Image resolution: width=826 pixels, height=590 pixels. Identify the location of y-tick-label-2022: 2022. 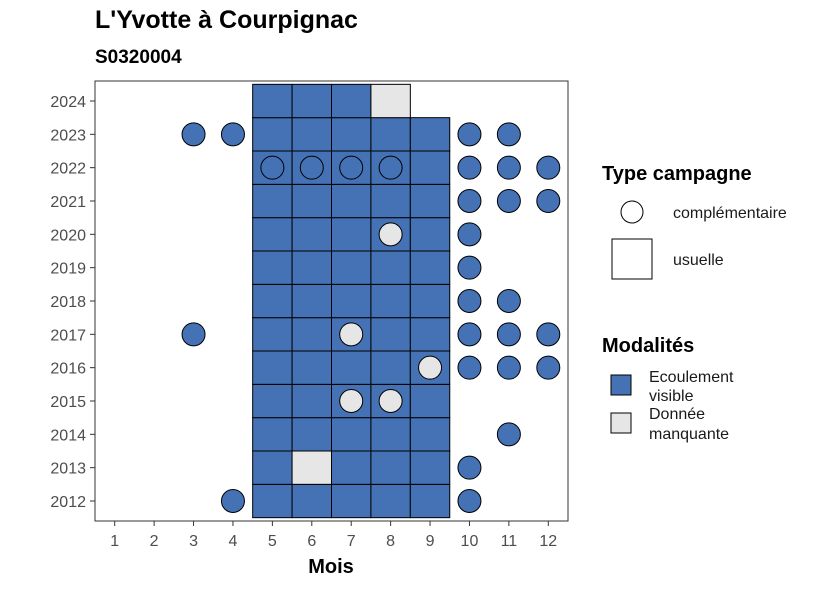
(68, 169).